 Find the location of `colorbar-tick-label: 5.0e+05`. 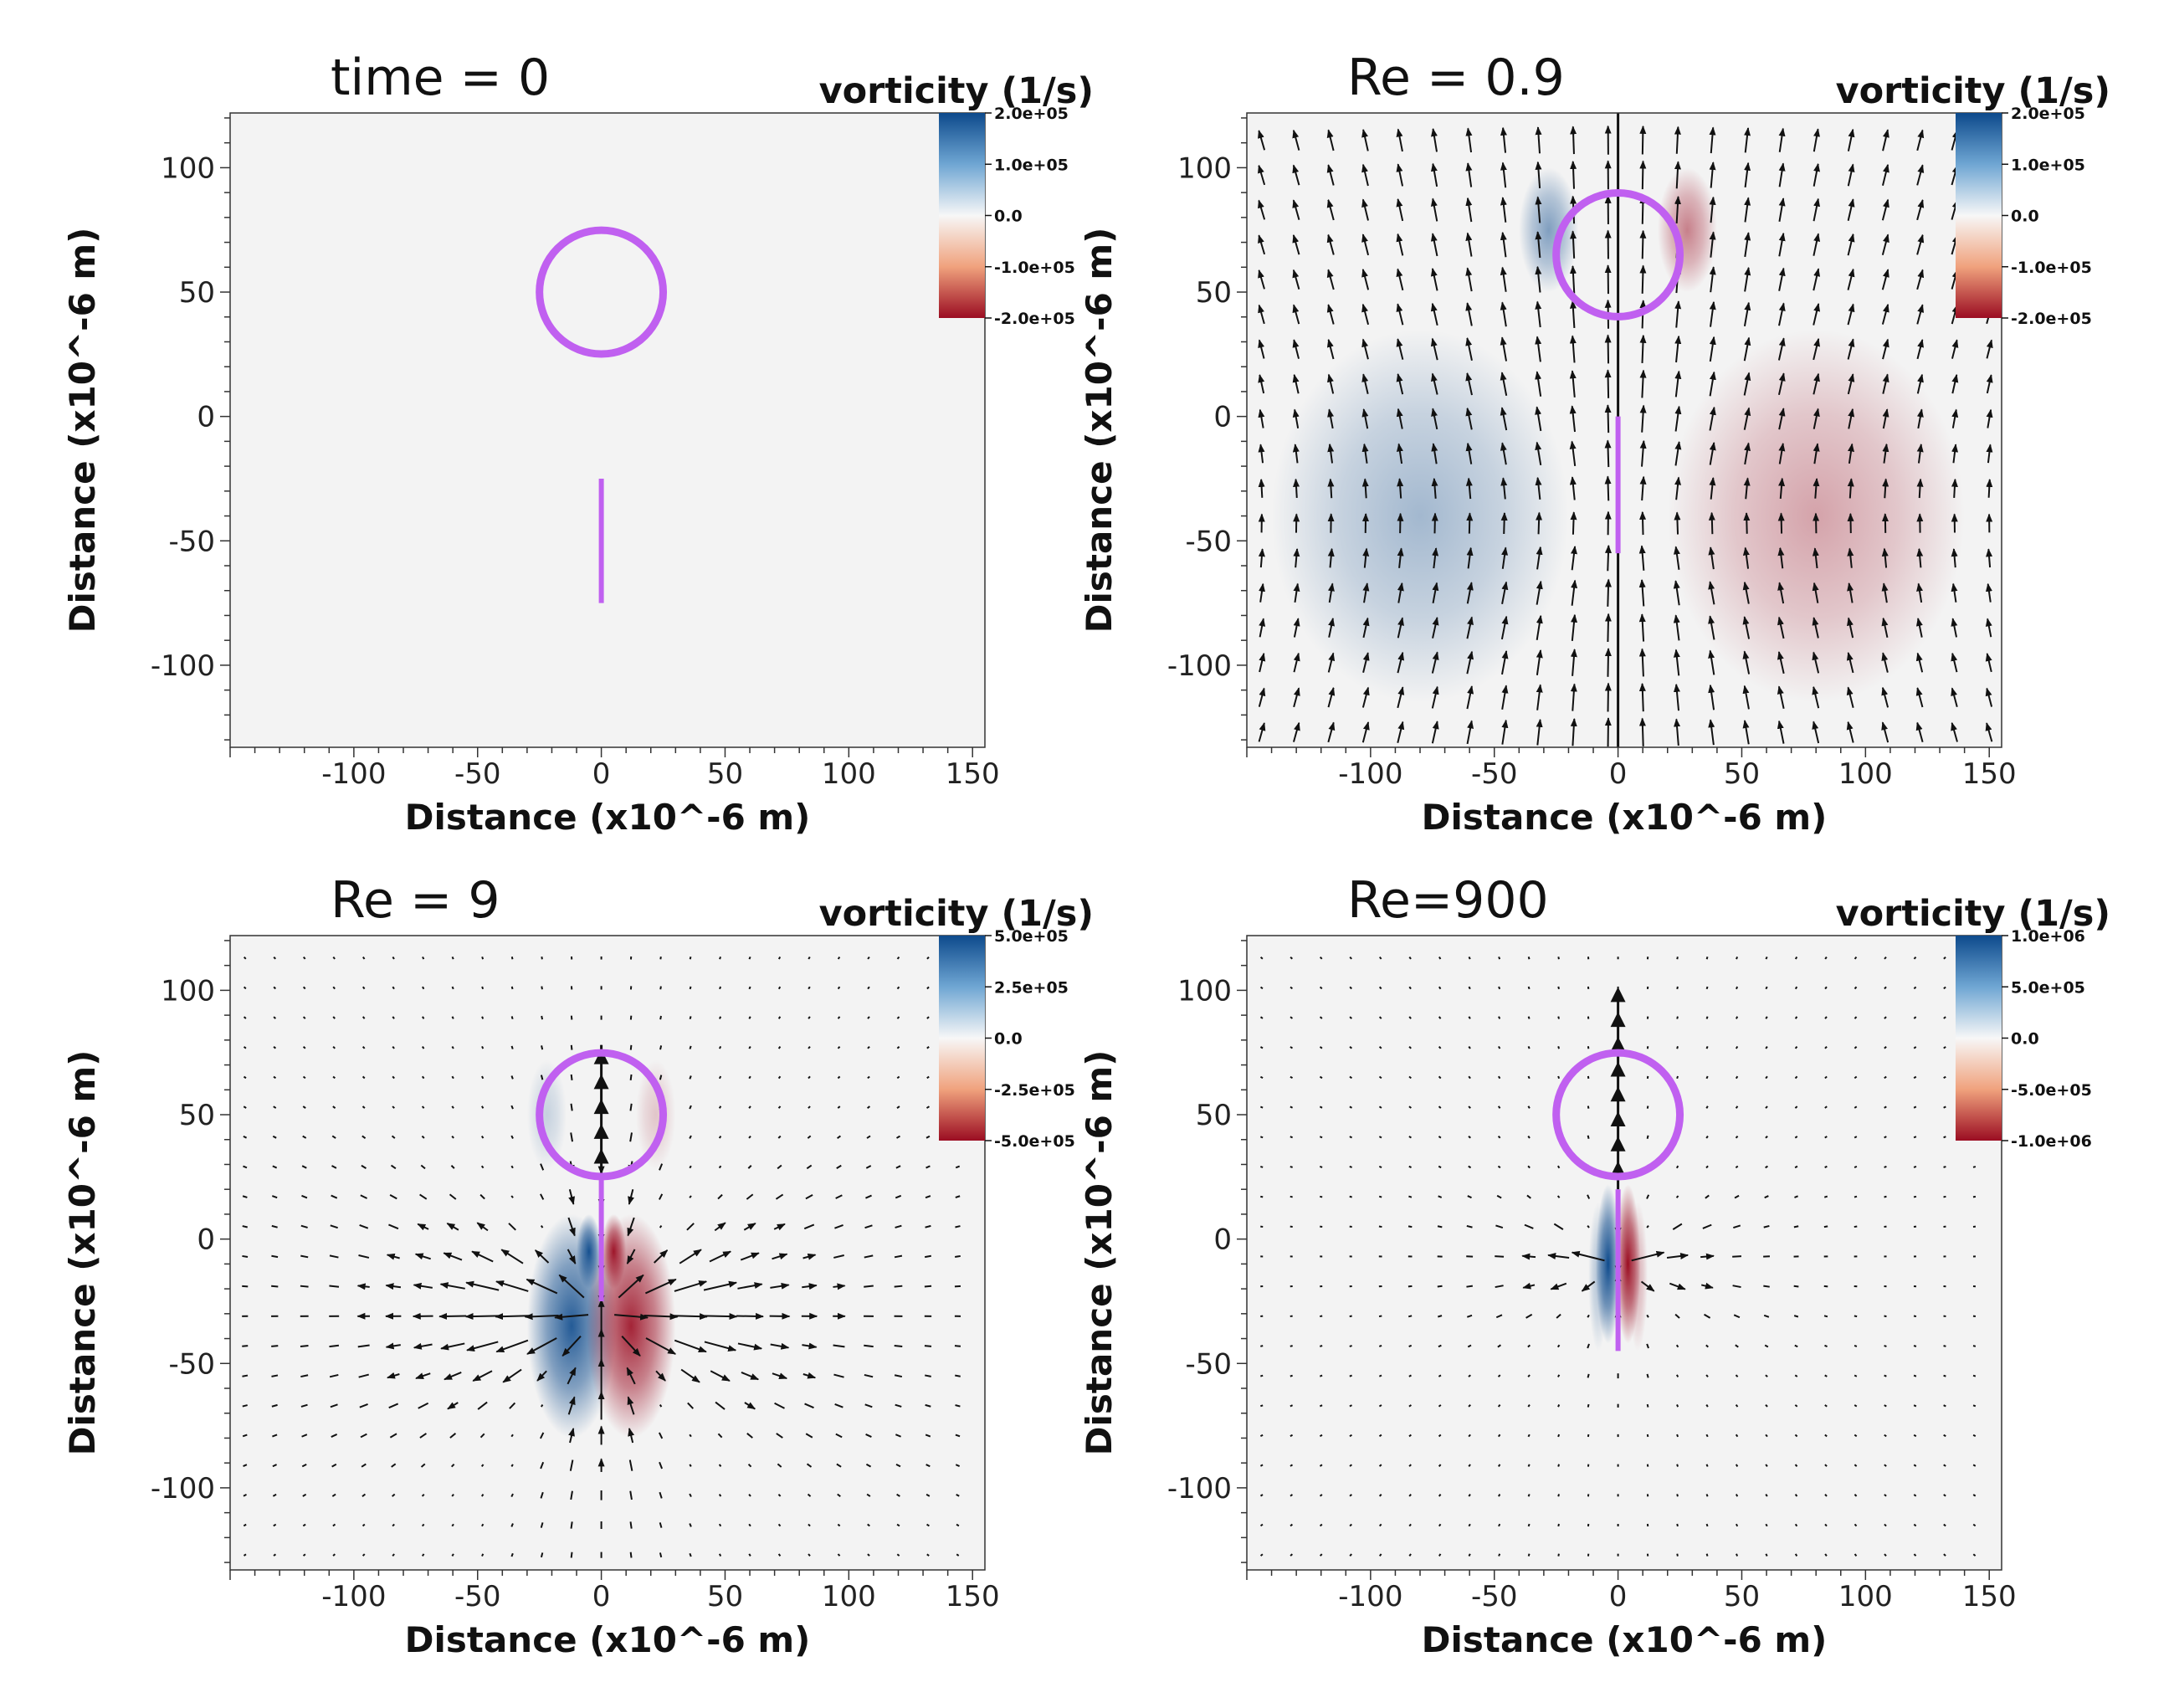

colorbar-tick-label: 5.0e+05 is located at coordinates (2048, 988).